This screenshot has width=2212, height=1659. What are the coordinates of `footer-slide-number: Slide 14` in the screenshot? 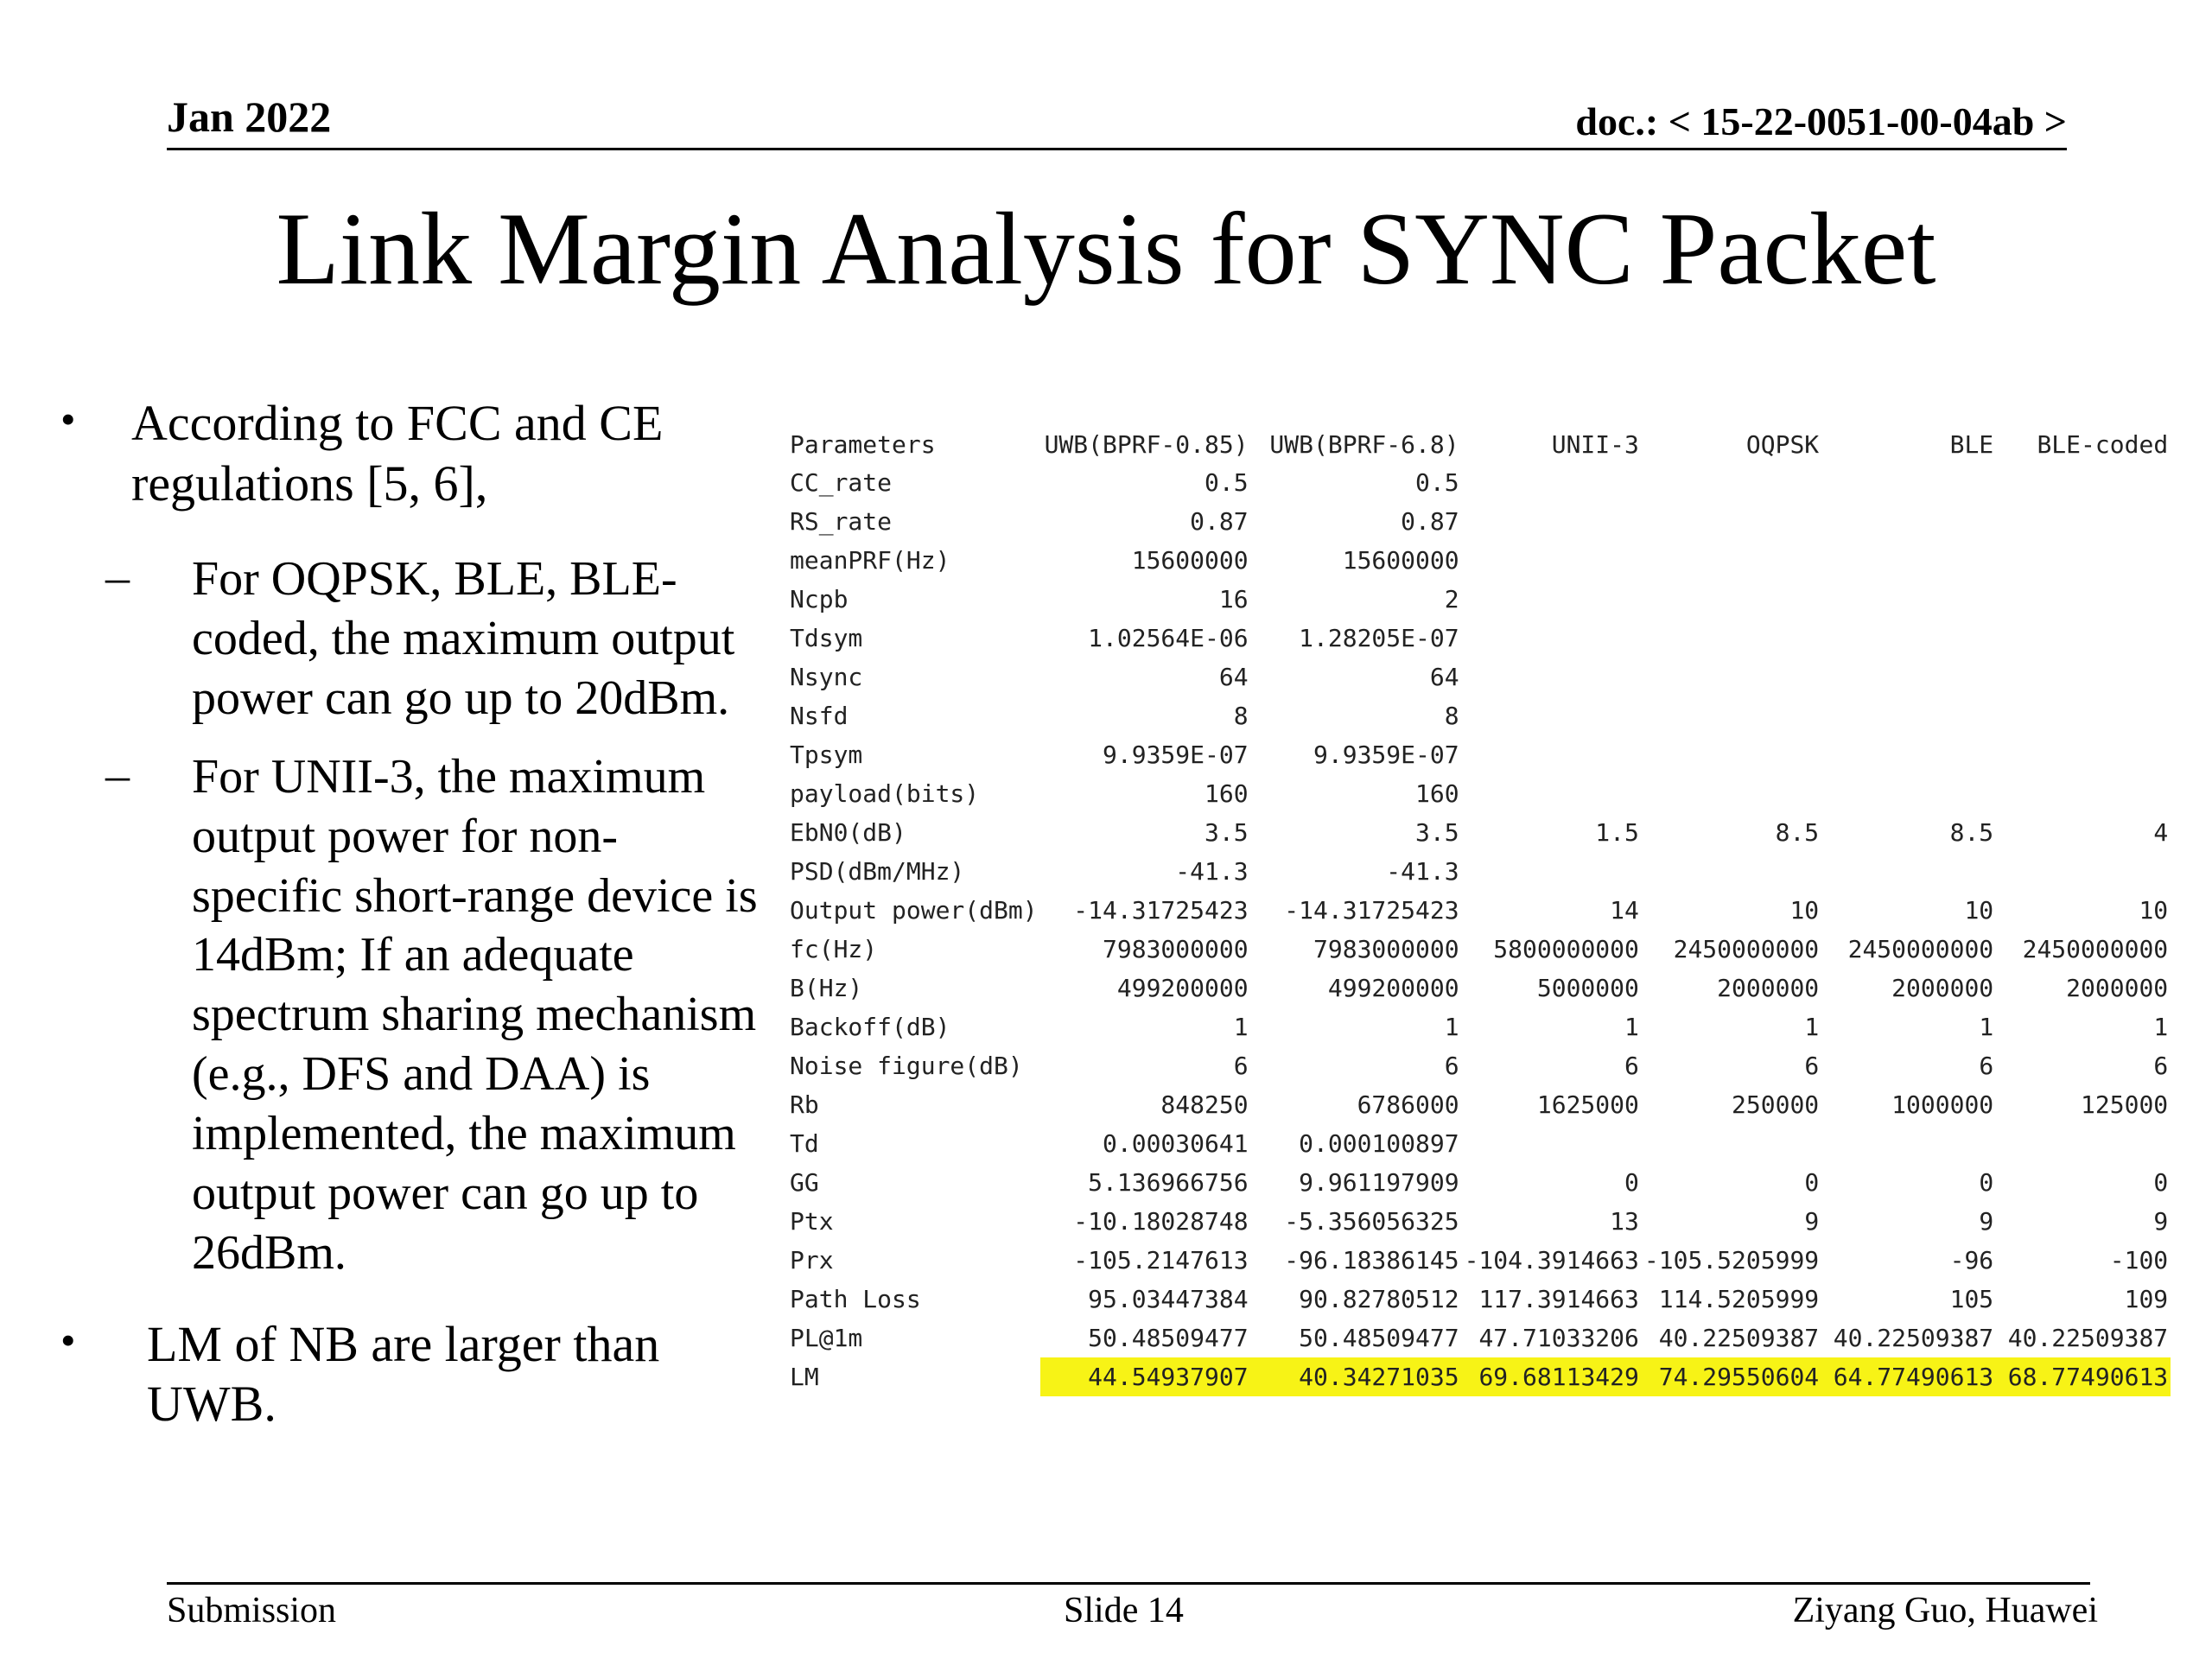 It's located at (1124, 1610).